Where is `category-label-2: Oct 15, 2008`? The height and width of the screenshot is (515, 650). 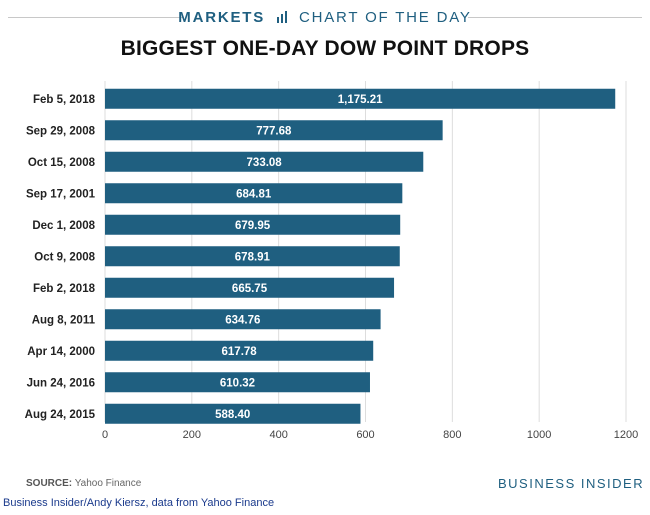 category-label-2: Oct 15, 2008 is located at coordinates (62, 163).